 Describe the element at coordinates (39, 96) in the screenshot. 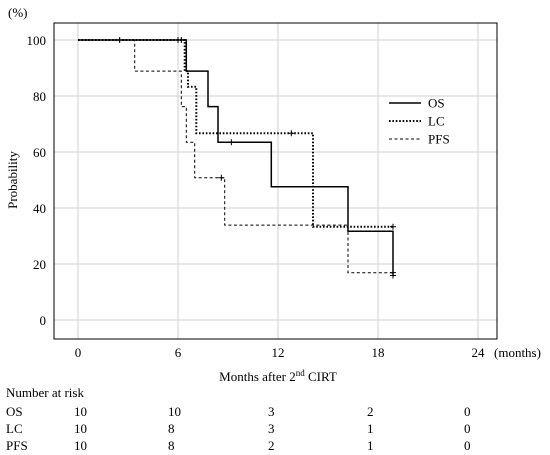

I see `y-tick-label: 80` at that location.